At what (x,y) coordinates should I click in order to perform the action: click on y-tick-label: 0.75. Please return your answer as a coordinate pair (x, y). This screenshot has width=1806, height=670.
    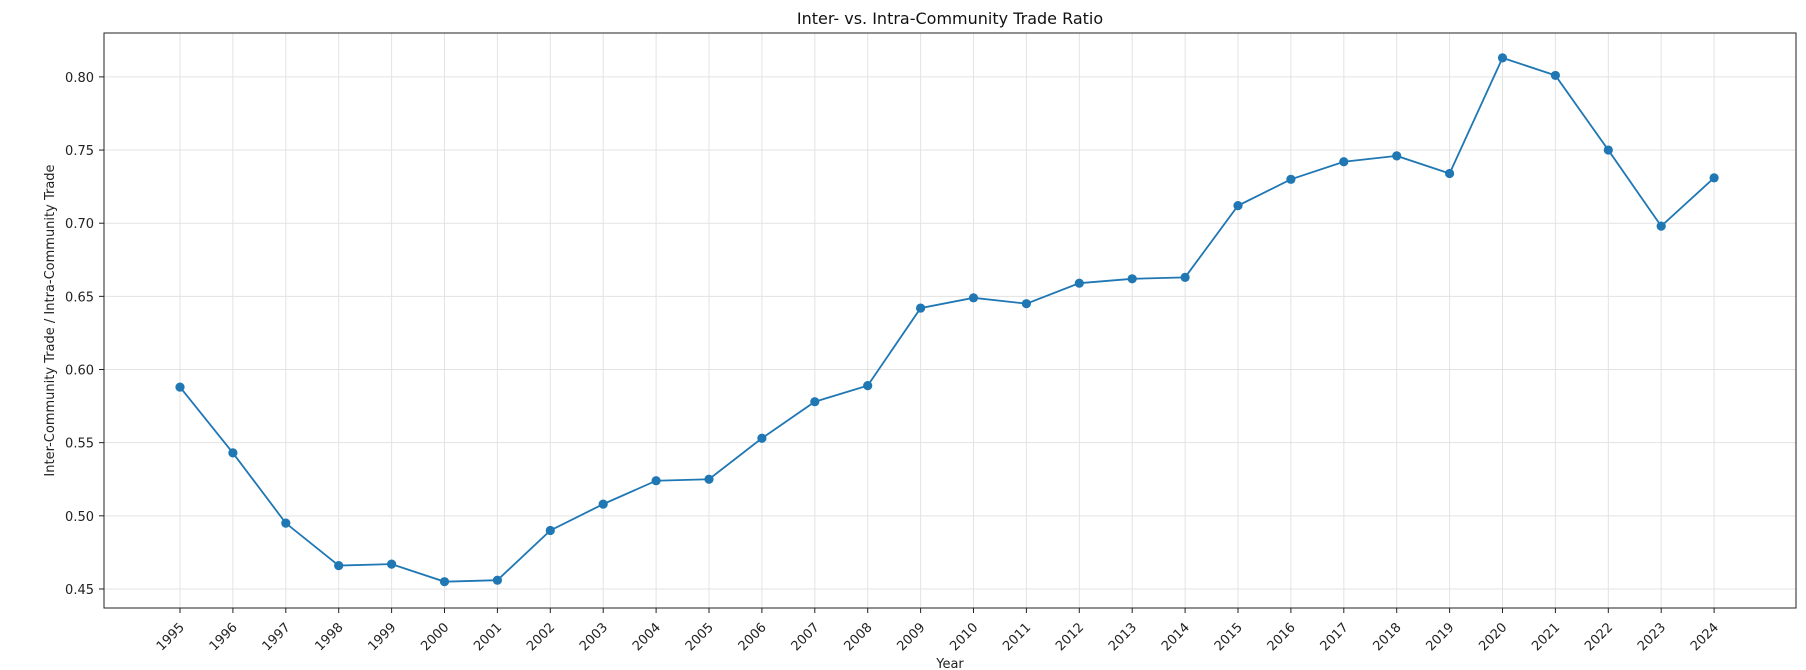
    Looking at the image, I should click on (79, 151).